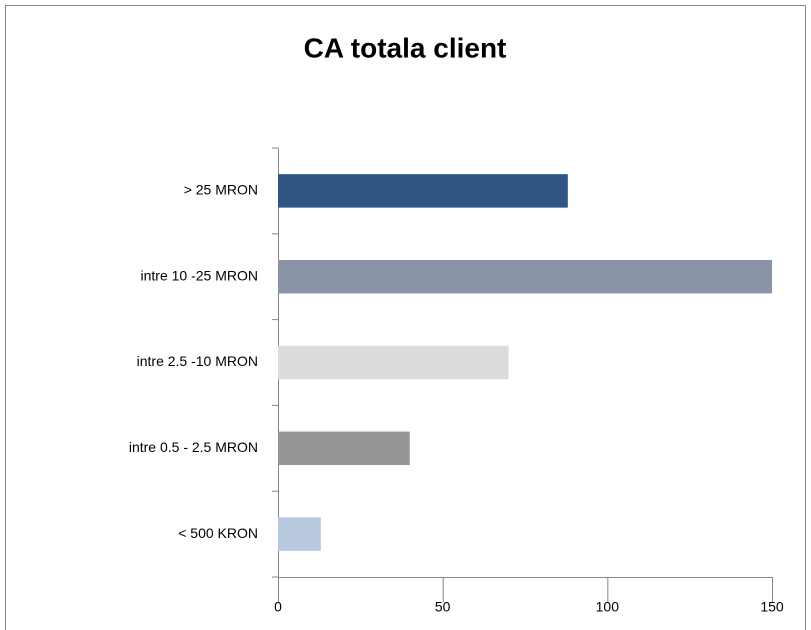 The height and width of the screenshot is (630, 811). Describe the element at coordinates (772, 607) in the screenshot. I see `x-tick-label: 150` at that location.